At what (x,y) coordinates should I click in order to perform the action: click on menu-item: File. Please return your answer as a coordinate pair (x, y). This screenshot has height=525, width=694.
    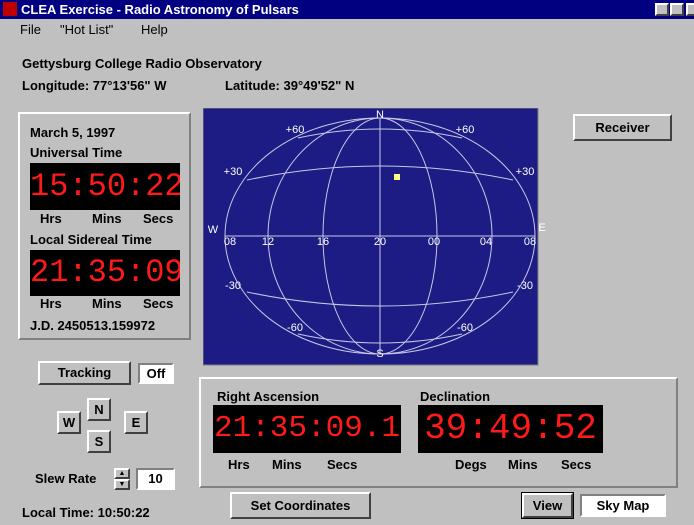
    Looking at the image, I should click on (30, 29).